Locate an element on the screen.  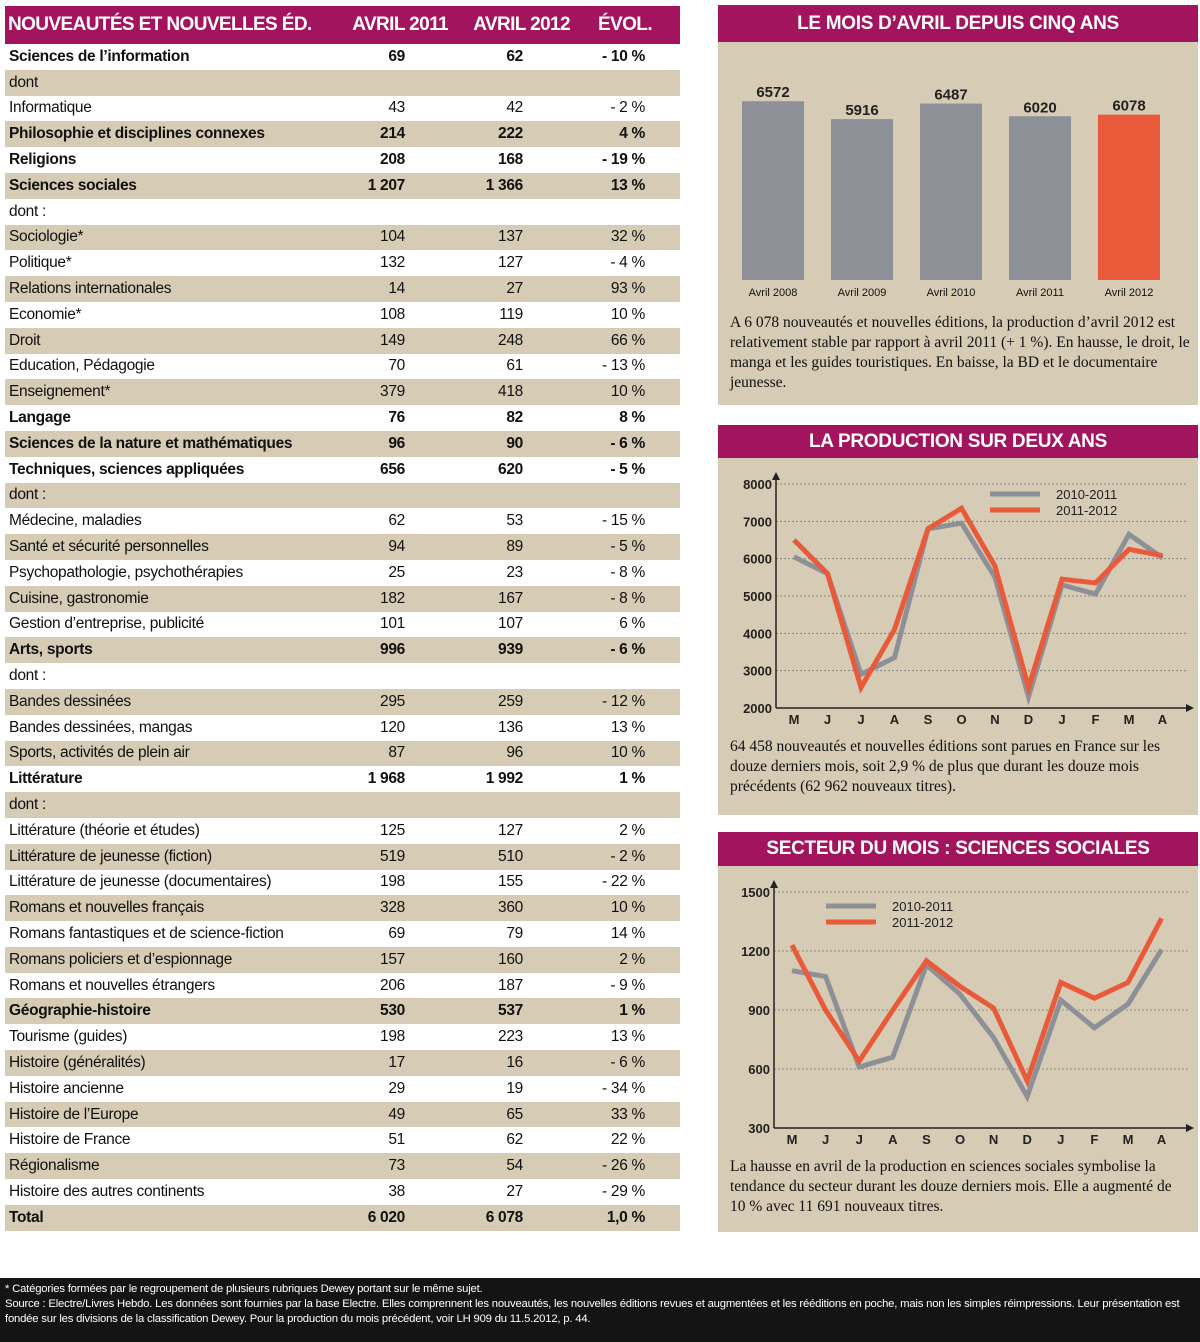
row-label: Géographie-histoire is located at coordinates (80, 1011).